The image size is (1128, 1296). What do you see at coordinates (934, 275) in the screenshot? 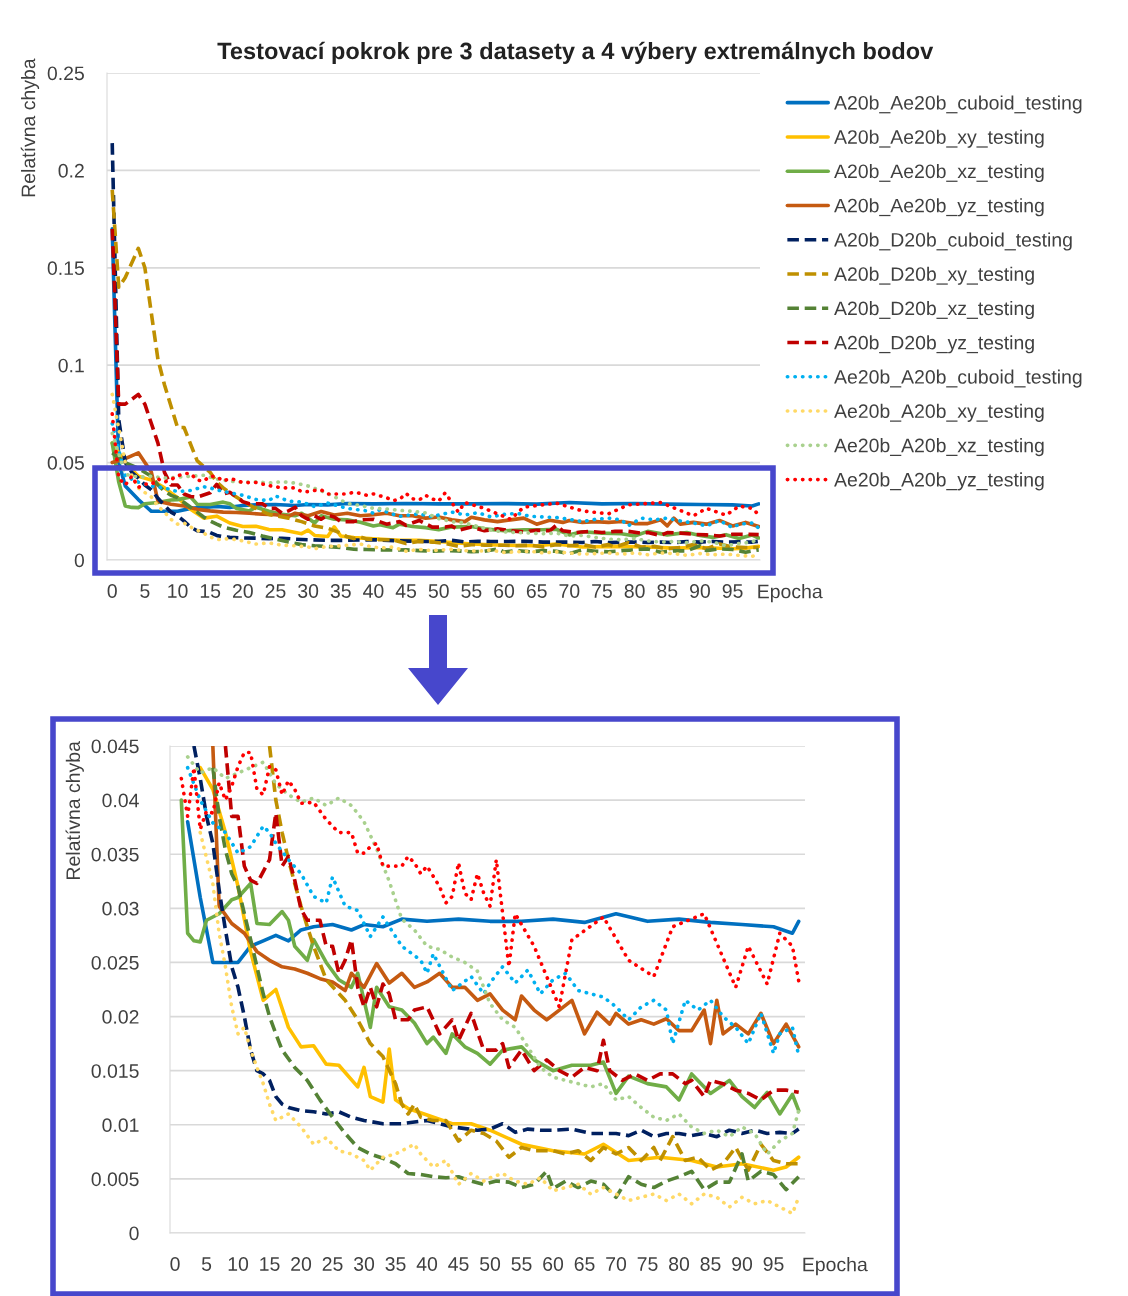
I see `legend-label: A20b_D20b_xy_testing` at bounding box center [934, 275].